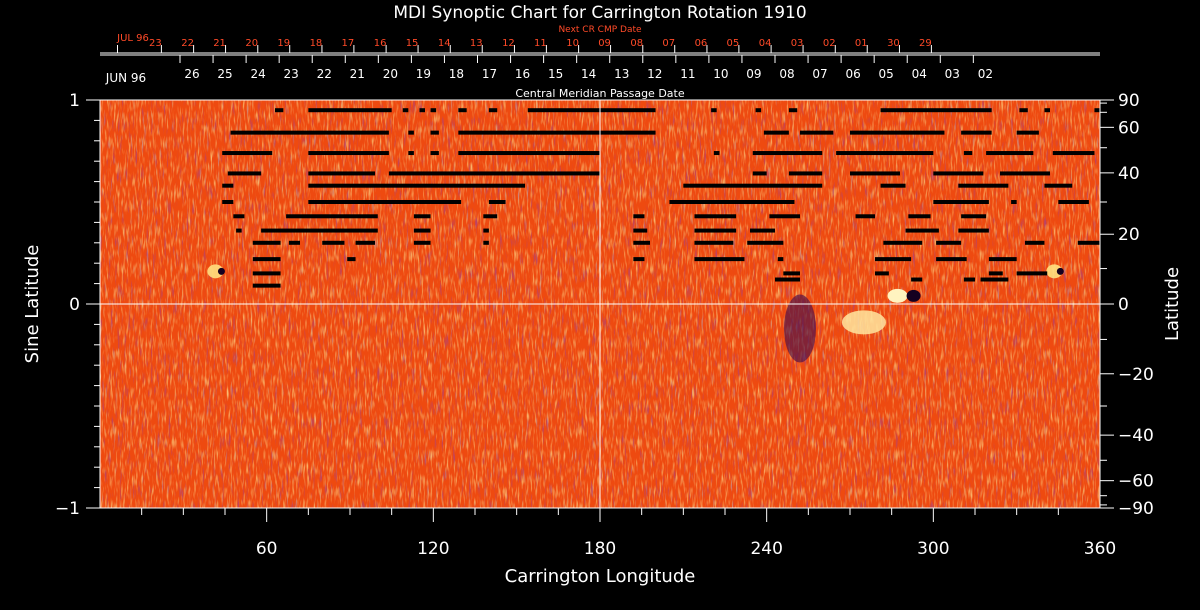 This screenshot has height=610, width=1200. Describe the element at coordinates (1136, 509) in the screenshot. I see `y-tick-right-label: −90` at that location.